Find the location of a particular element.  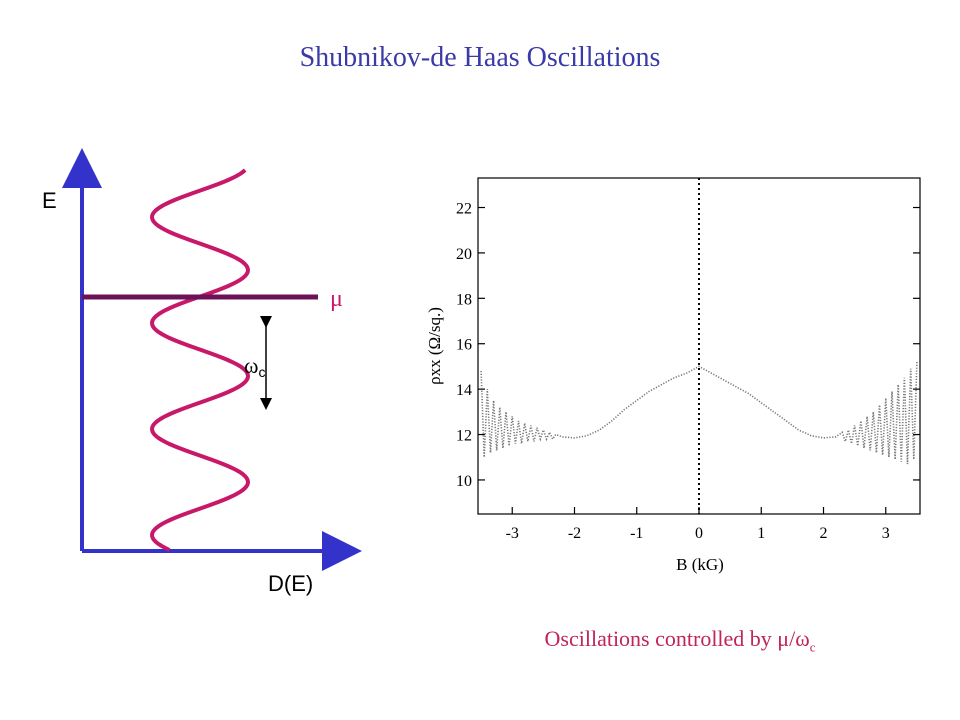

dos-axis-label: D(E) is located at coordinates (290, 583).